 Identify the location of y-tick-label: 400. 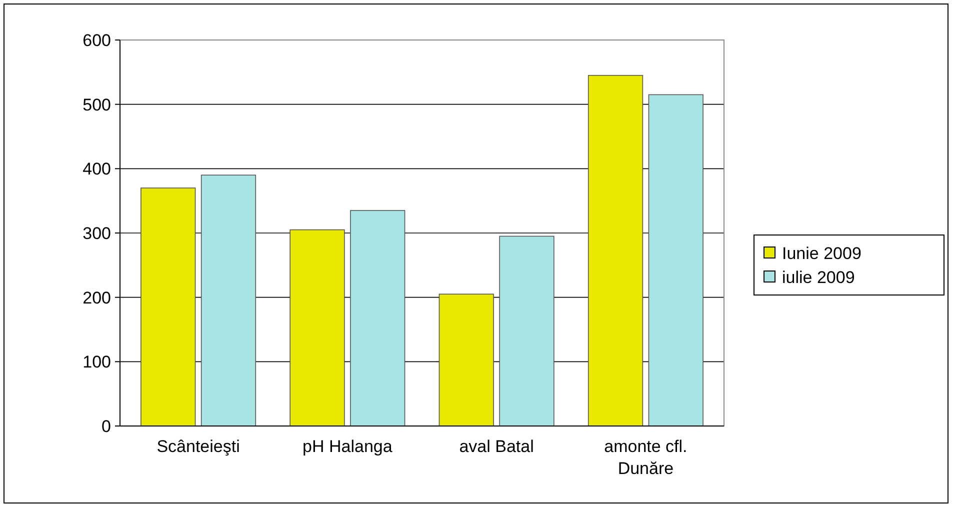
(96, 169).